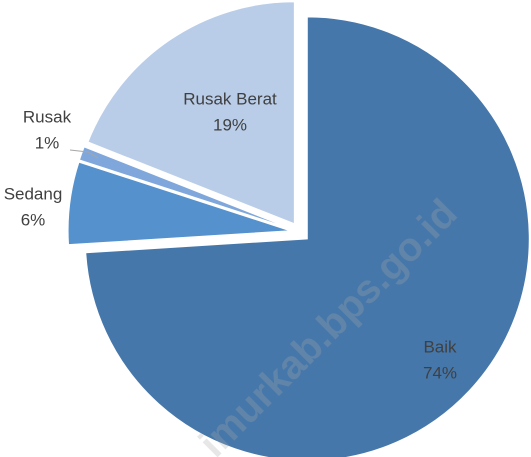  What do you see at coordinates (230, 98) in the screenshot?
I see `slice-label: Rusak Berat` at bounding box center [230, 98].